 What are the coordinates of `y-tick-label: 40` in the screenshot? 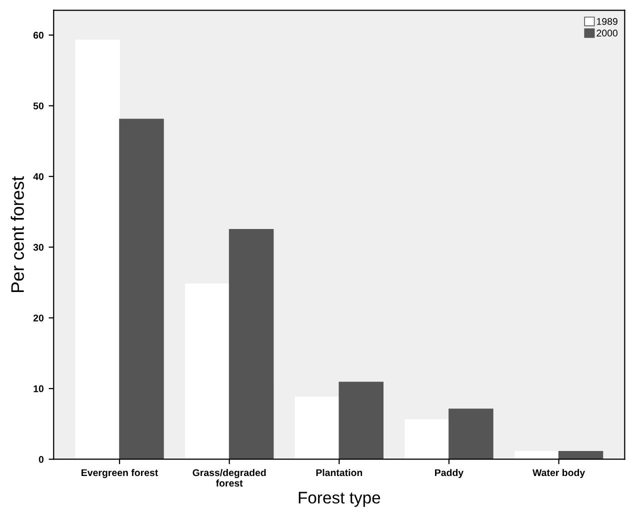 It's located at (38, 176).